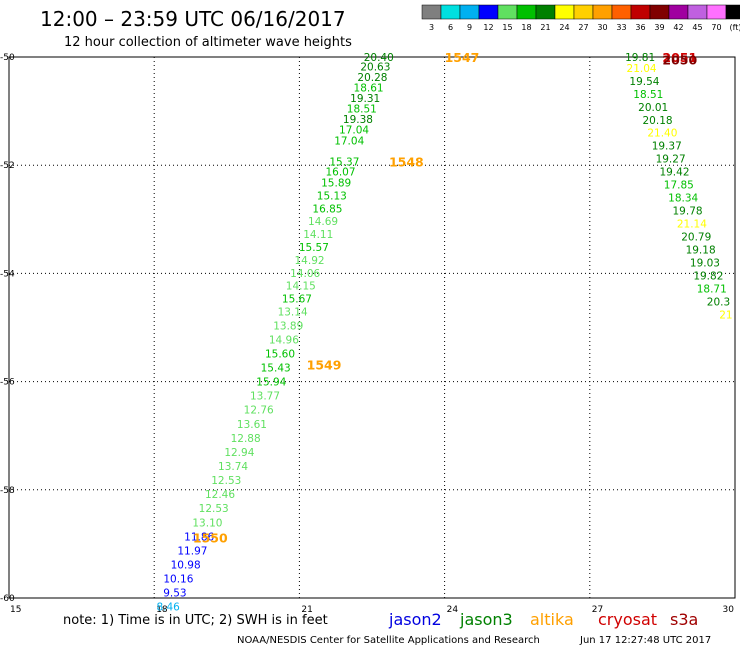 The image size is (740, 650). I want to click on swh-value-label: 14.69, so click(323, 222).